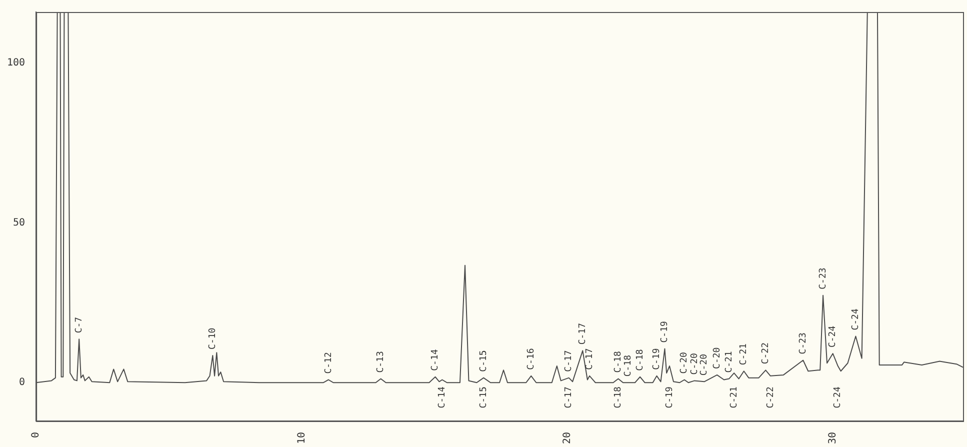 The height and width of the screenshot is (447, 967). I want to click on annotation: C-13, so click(381, 362).